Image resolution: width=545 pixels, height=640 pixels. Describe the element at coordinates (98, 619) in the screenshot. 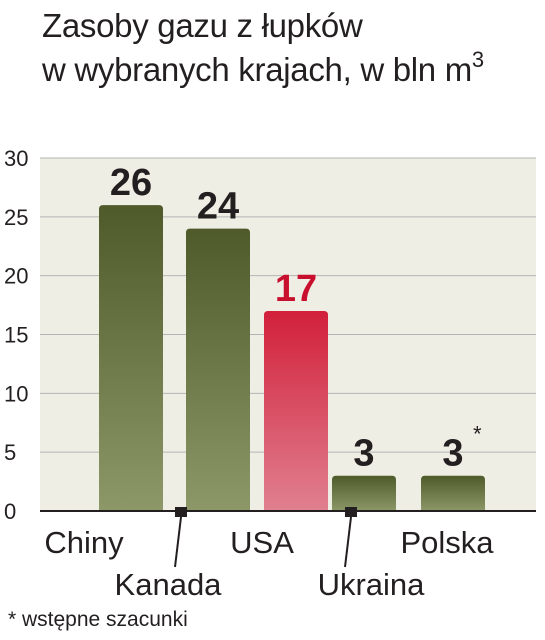

I see `footnote: * wstępne szacunki` at that location.